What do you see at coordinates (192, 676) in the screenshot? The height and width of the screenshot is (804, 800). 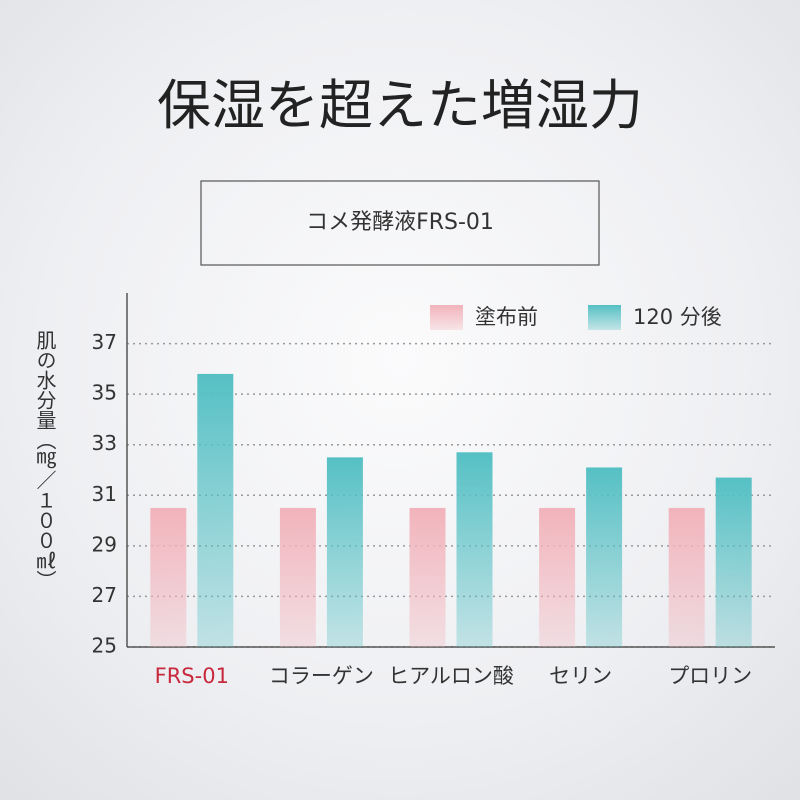 I see `x-tick-label: FRS-01` at bounding box center [192, 676].